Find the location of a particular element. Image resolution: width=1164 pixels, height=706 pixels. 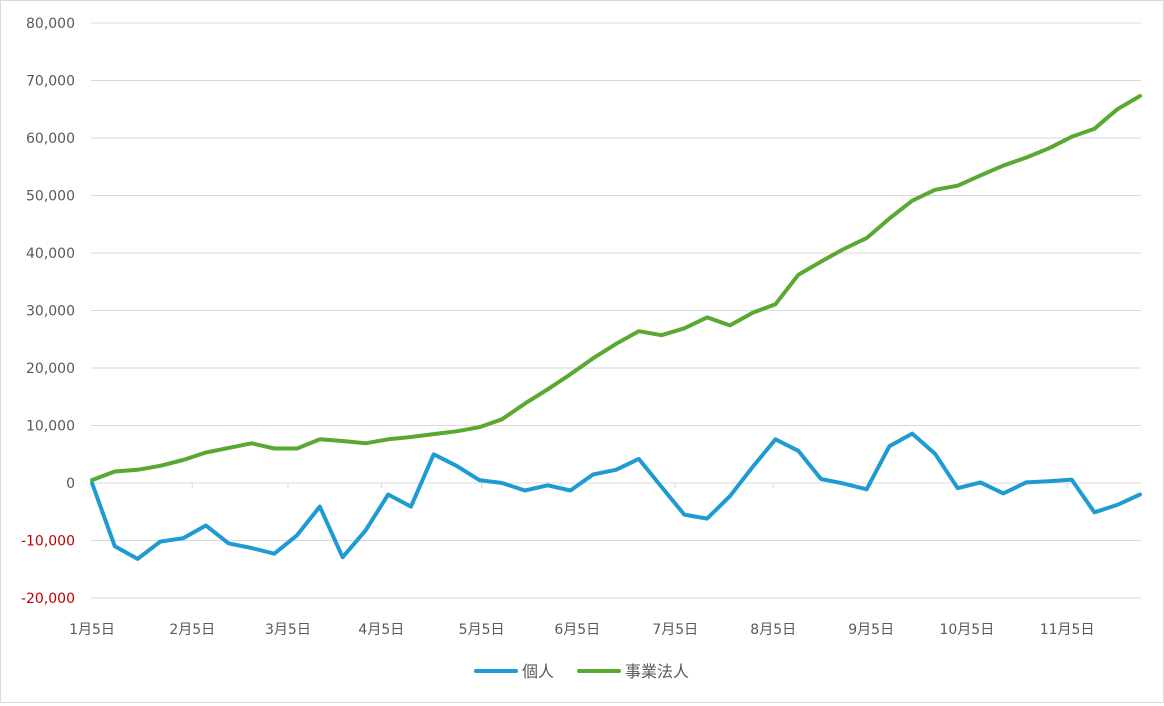

y-tick-label: 40,000 is located at coordinates (50, 254).